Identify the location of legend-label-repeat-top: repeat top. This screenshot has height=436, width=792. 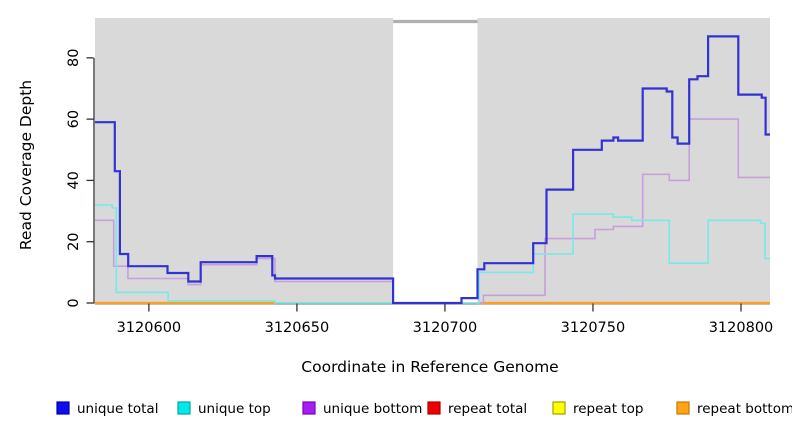
(608, 409).